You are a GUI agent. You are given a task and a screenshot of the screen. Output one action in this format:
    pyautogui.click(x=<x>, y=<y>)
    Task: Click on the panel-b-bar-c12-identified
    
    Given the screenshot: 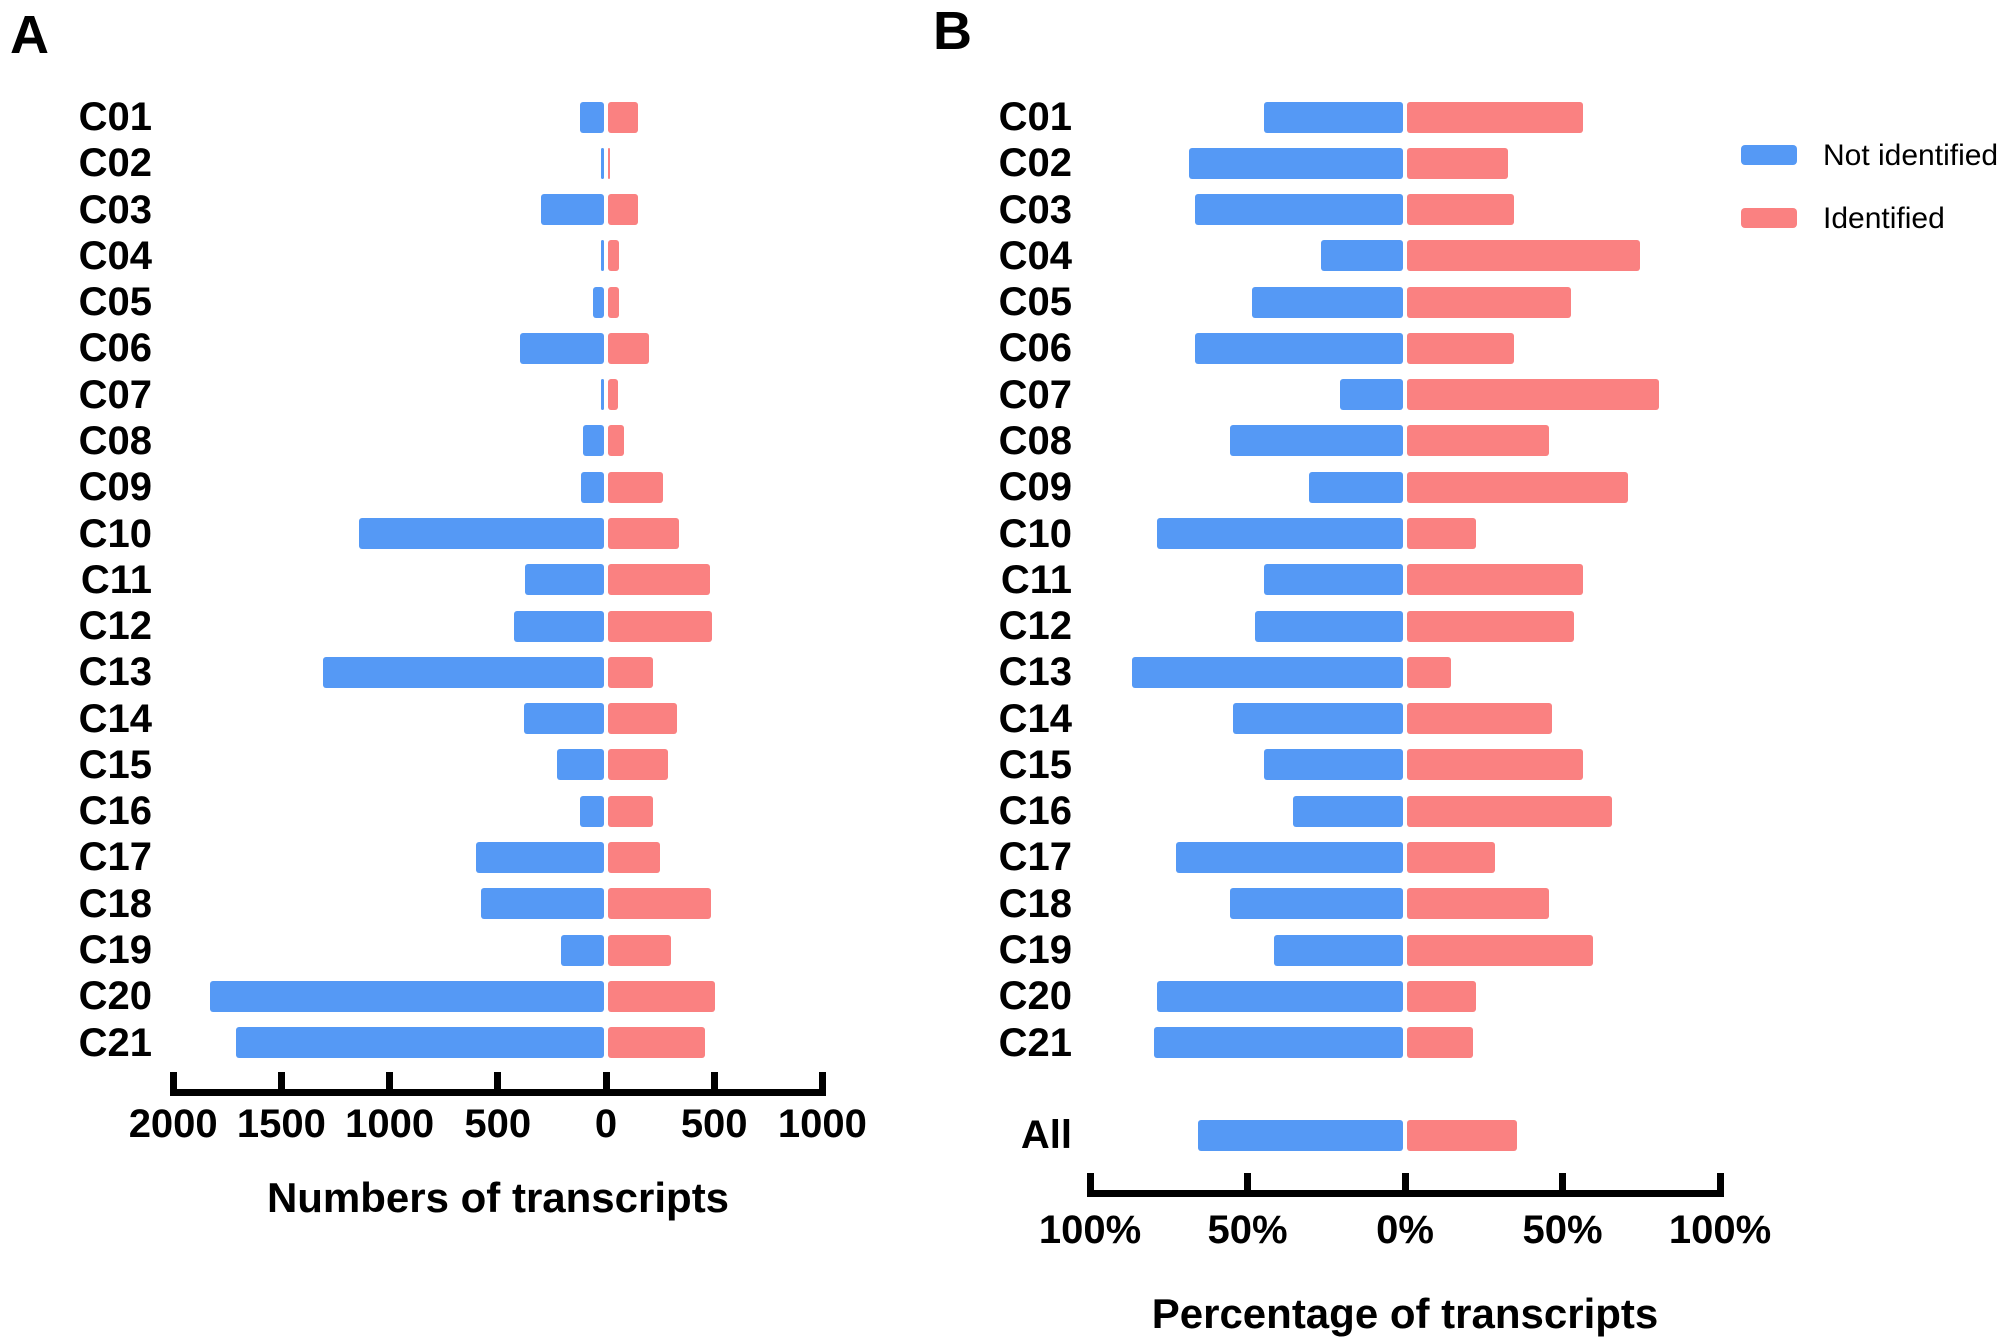 What is the action you would take?
    pyautogui.click(x=1490, y=626)
    